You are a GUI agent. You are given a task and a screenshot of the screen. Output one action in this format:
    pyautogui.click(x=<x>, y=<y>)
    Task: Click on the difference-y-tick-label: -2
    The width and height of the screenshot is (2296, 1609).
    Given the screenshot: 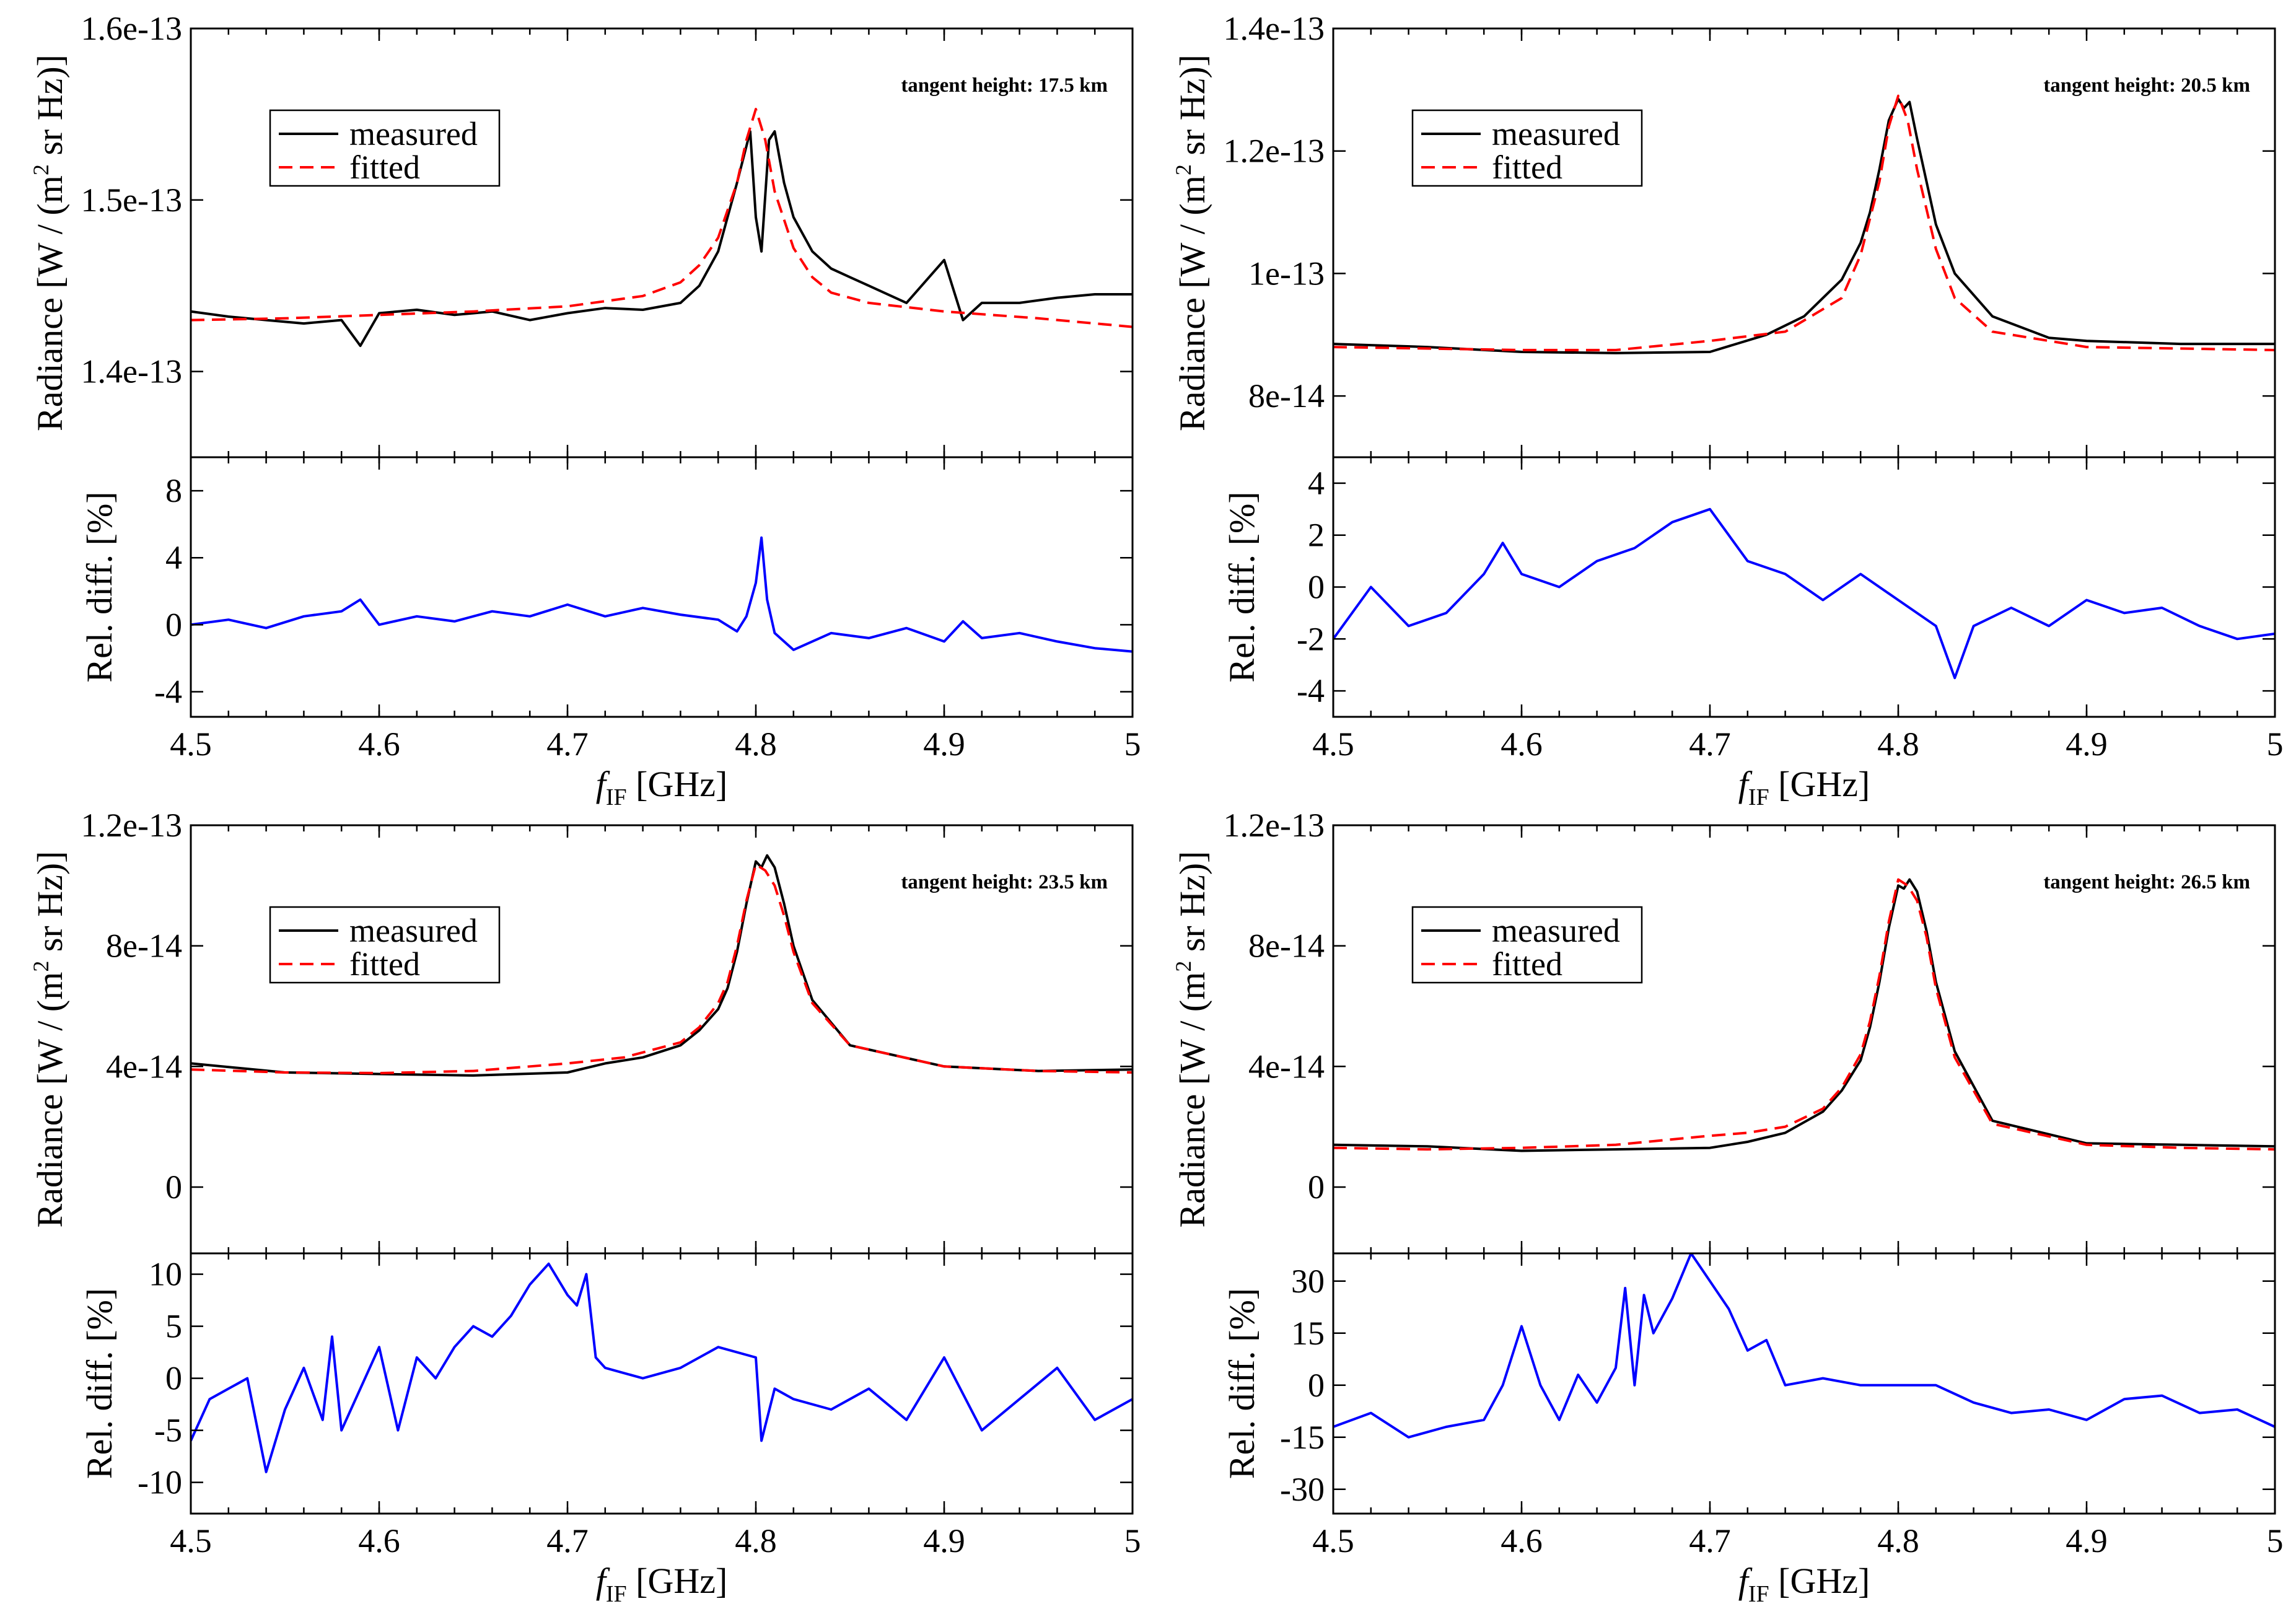 What is the action you would take?
    pyautogui.click(x=1311, y=639)
    